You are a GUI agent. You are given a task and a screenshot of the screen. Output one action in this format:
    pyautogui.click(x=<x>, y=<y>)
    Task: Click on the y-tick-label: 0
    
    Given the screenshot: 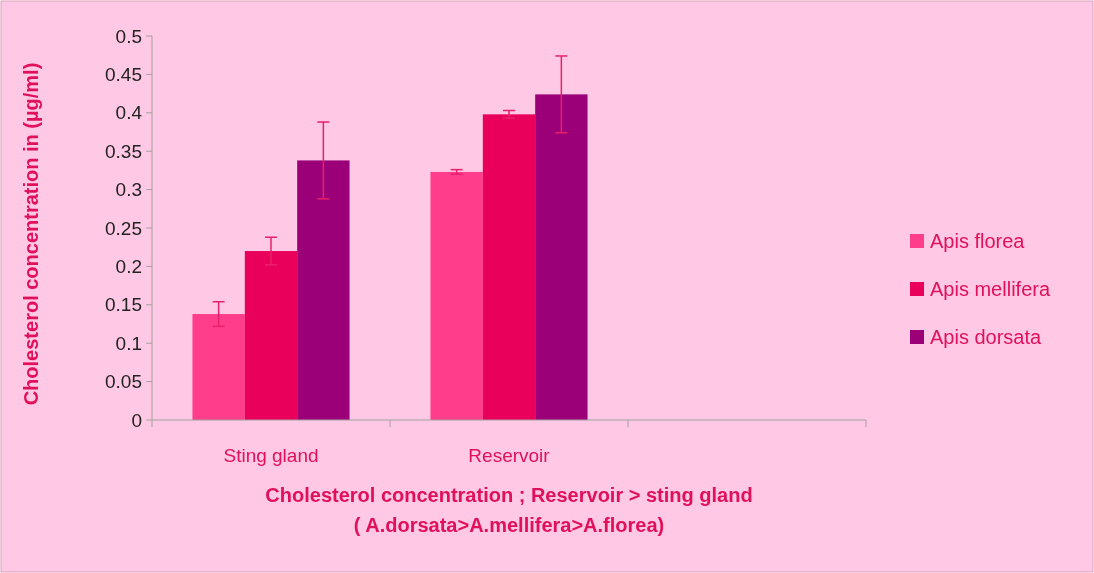 What is the action you would take?
    pyautogui.click(x=136, y=420)
    